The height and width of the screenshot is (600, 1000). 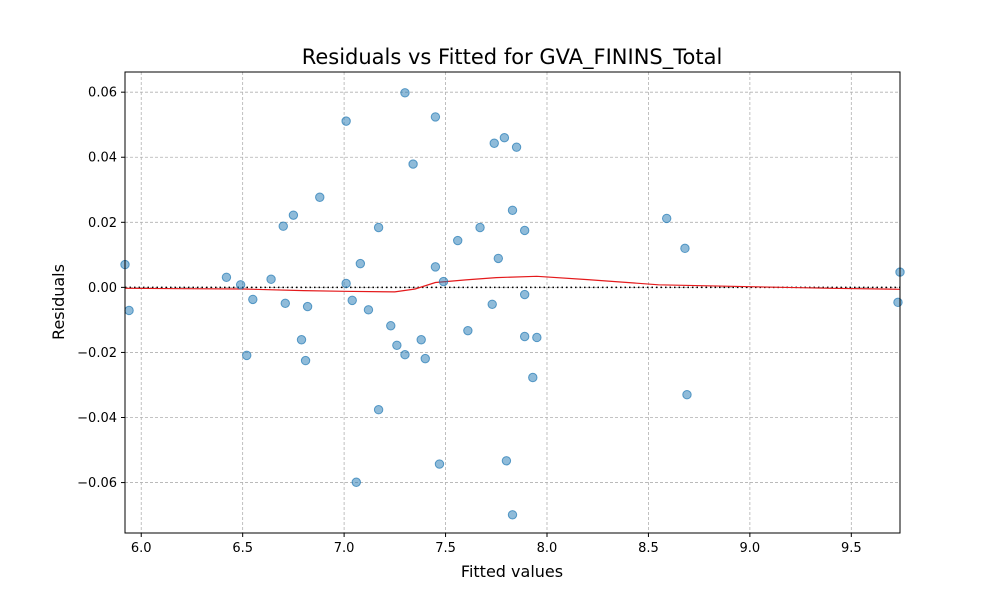 I want to click on x-axis-label: Fitted values, so click(x=512, y=571).